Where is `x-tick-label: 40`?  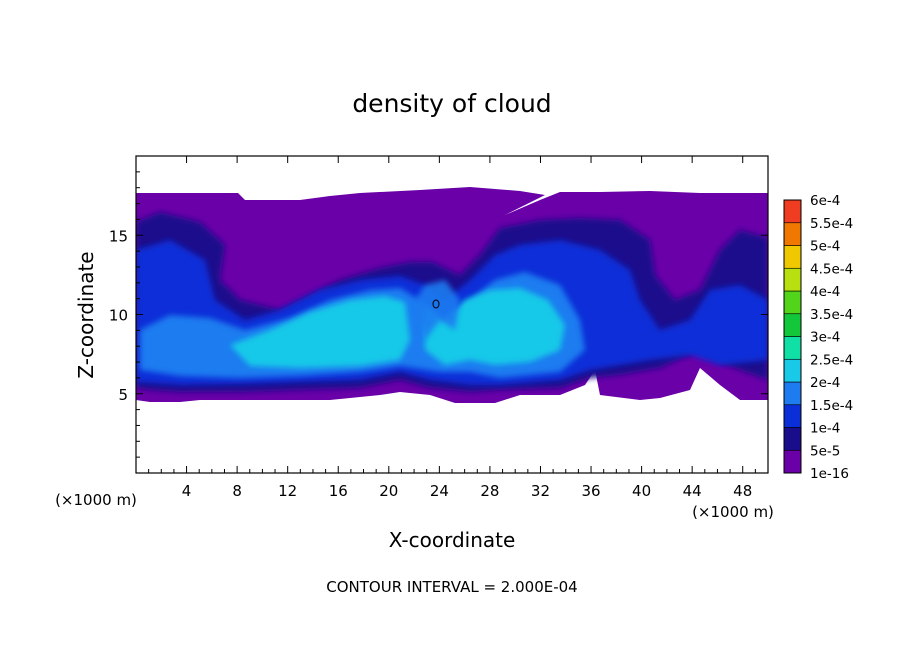 x-tick-label: 40 is located at coordinates (641, 491).